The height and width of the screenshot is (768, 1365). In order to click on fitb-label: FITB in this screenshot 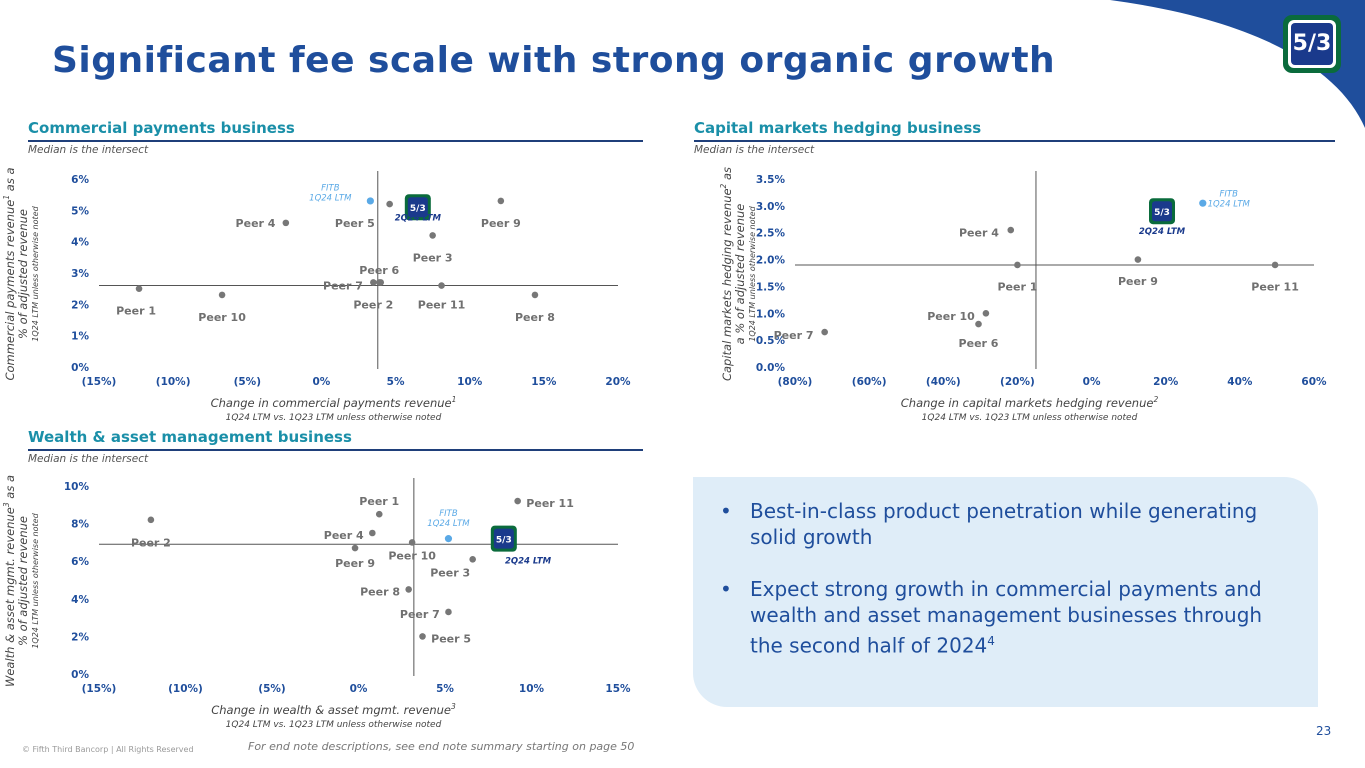, I will do `click(1229, 194)`.